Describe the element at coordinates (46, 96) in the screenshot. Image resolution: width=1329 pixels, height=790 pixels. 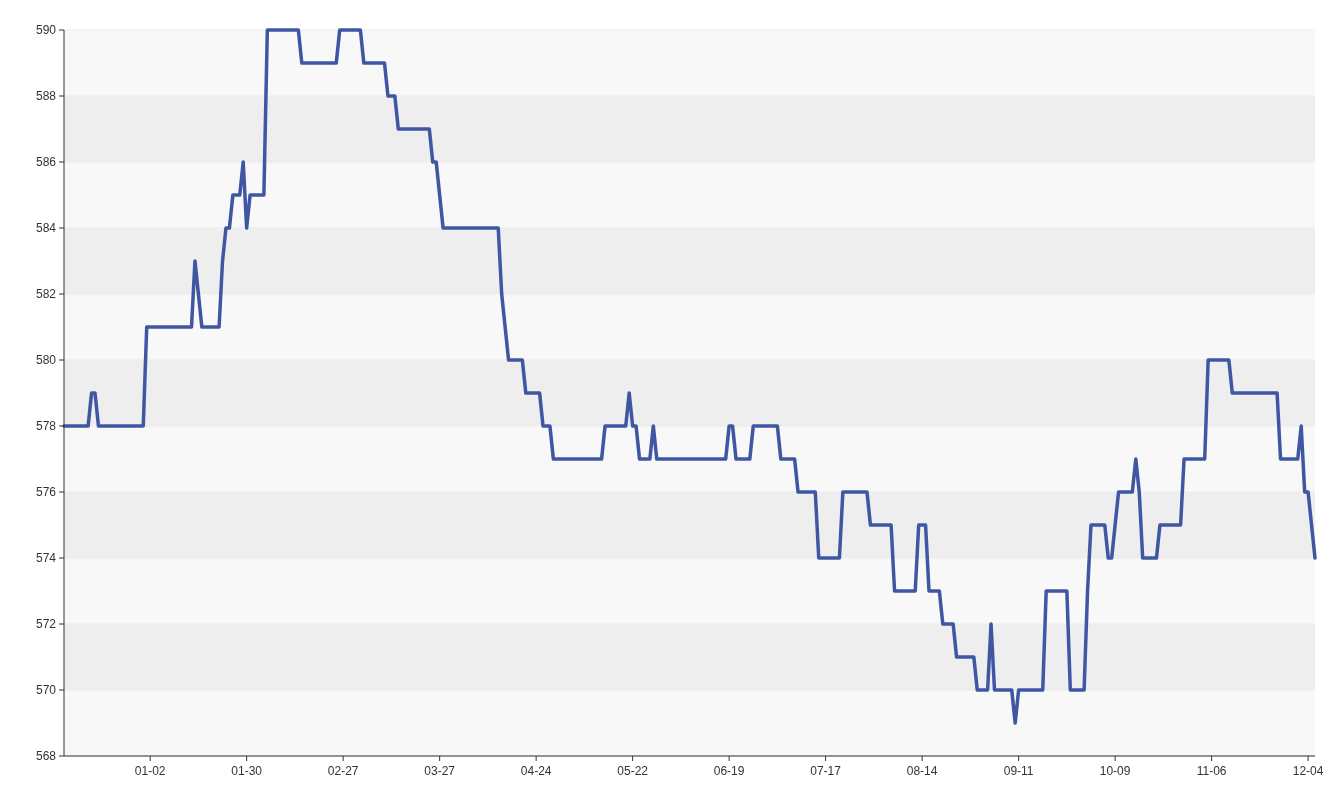
I see `y-tick-label: 588` at that location.